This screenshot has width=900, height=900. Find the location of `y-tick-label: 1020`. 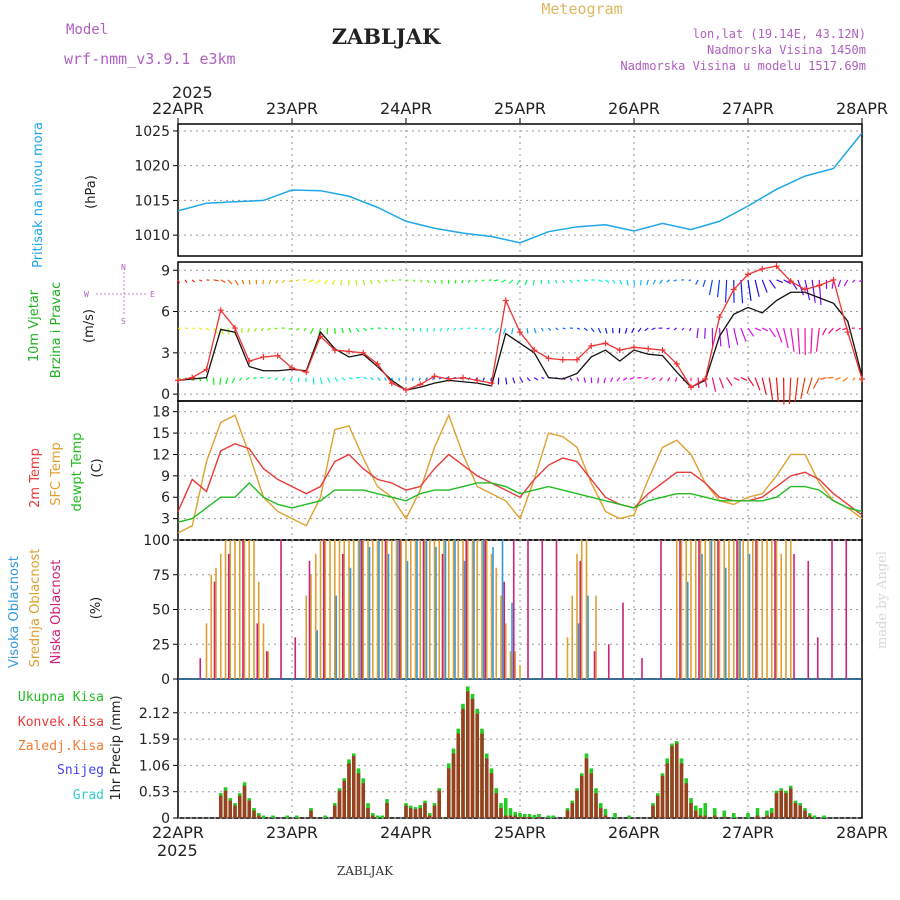

y-tick-label: 1020 is located at coordinates (152, 167).